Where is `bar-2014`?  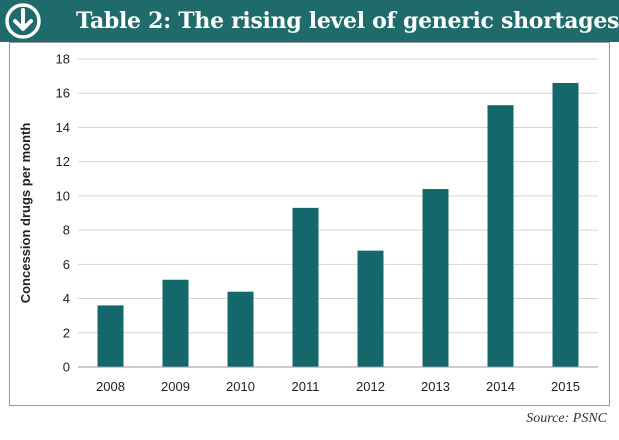 bar-2014 is located at coordinates (500, 236).